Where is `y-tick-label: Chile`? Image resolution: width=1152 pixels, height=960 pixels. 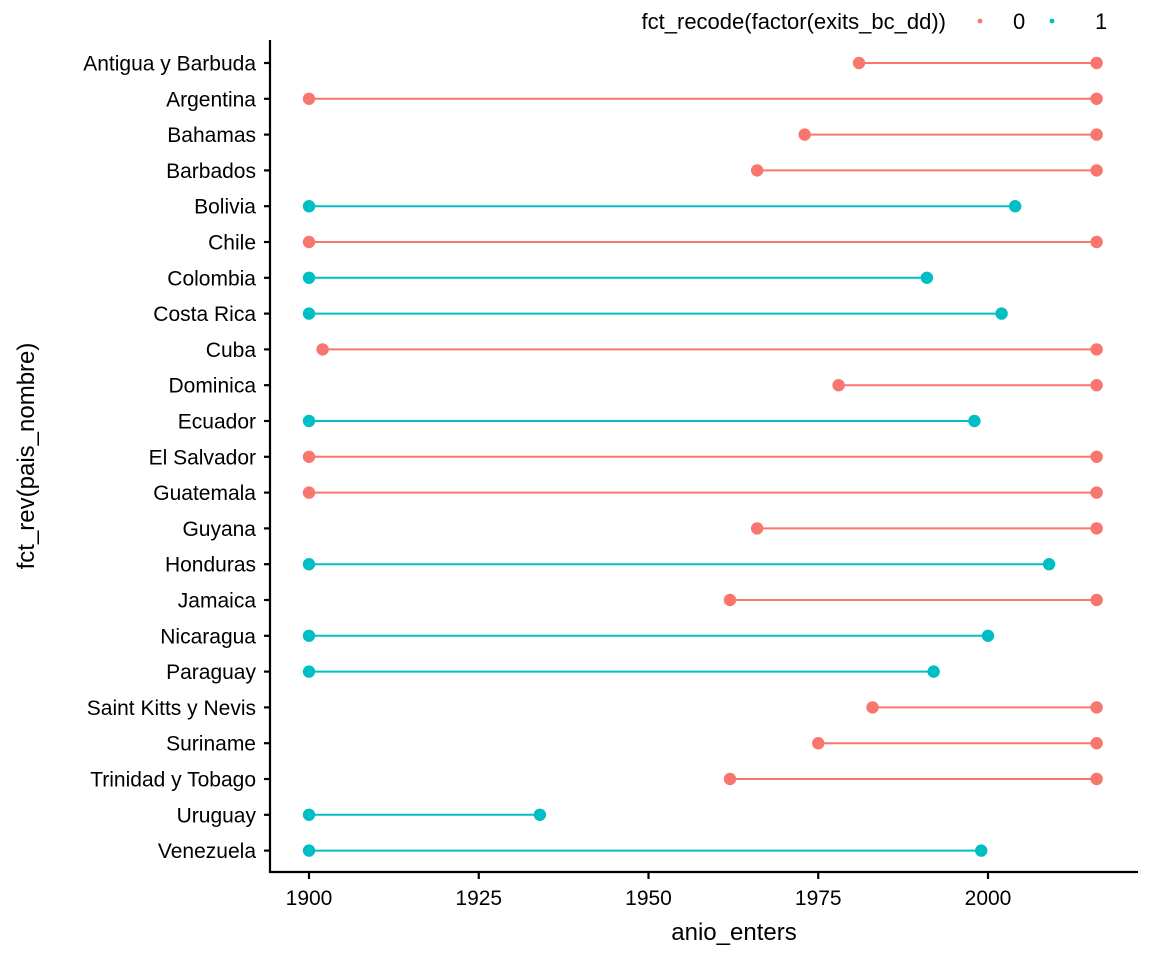
y-tick-label: Chile is located at coordinates (232, 243).